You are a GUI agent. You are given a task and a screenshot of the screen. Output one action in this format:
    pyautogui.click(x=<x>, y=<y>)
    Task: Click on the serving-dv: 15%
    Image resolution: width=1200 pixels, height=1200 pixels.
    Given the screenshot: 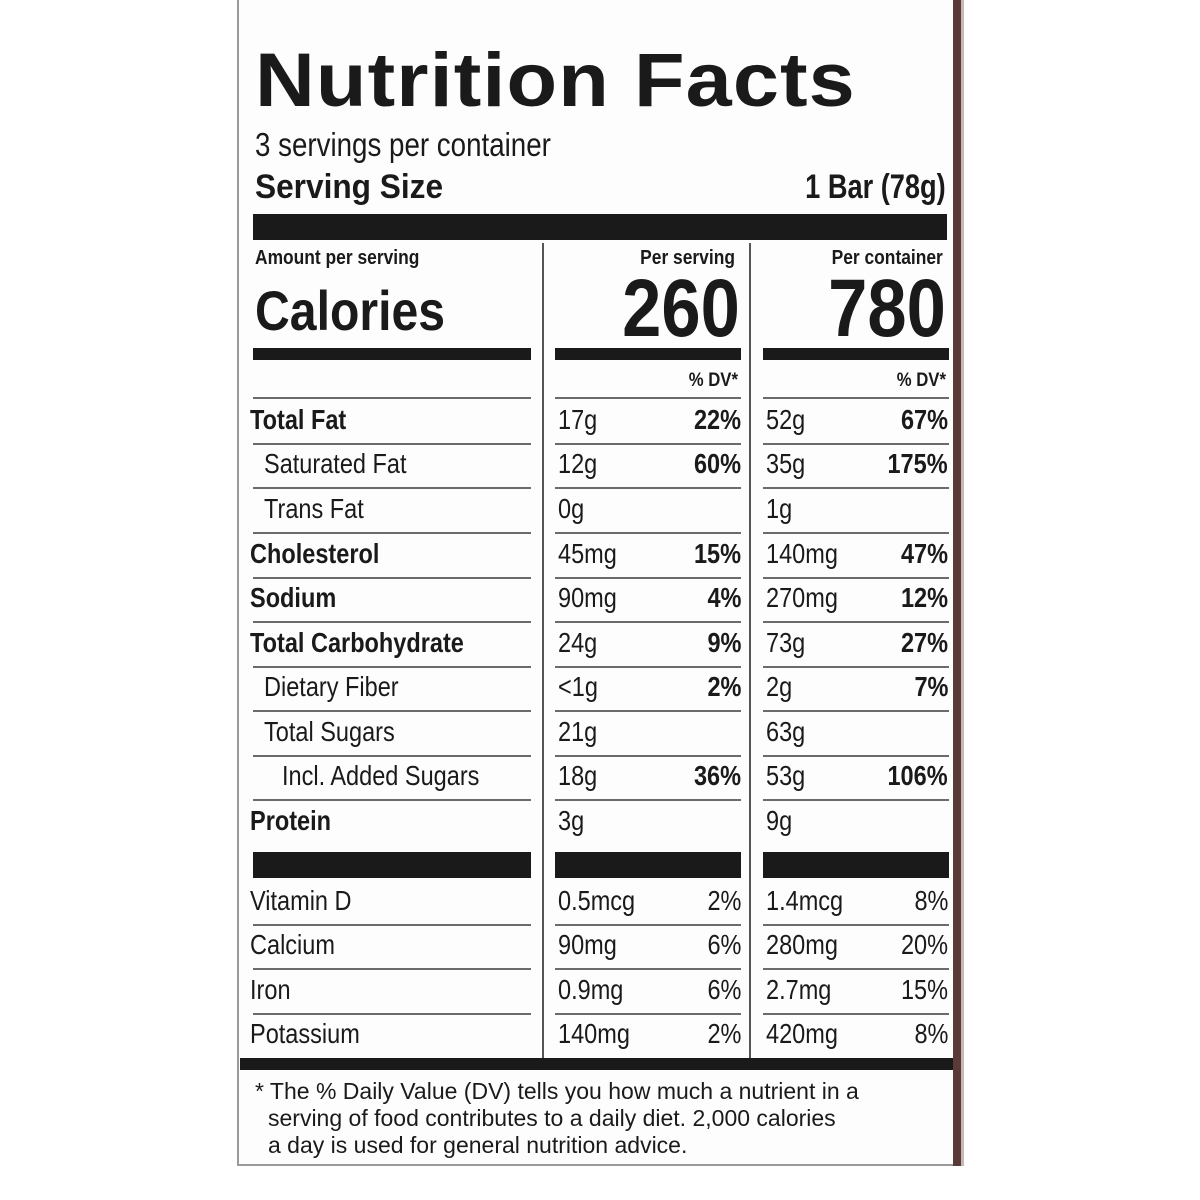 What is the action you would take?
    pyautogui.click(x=717, y=553)
    